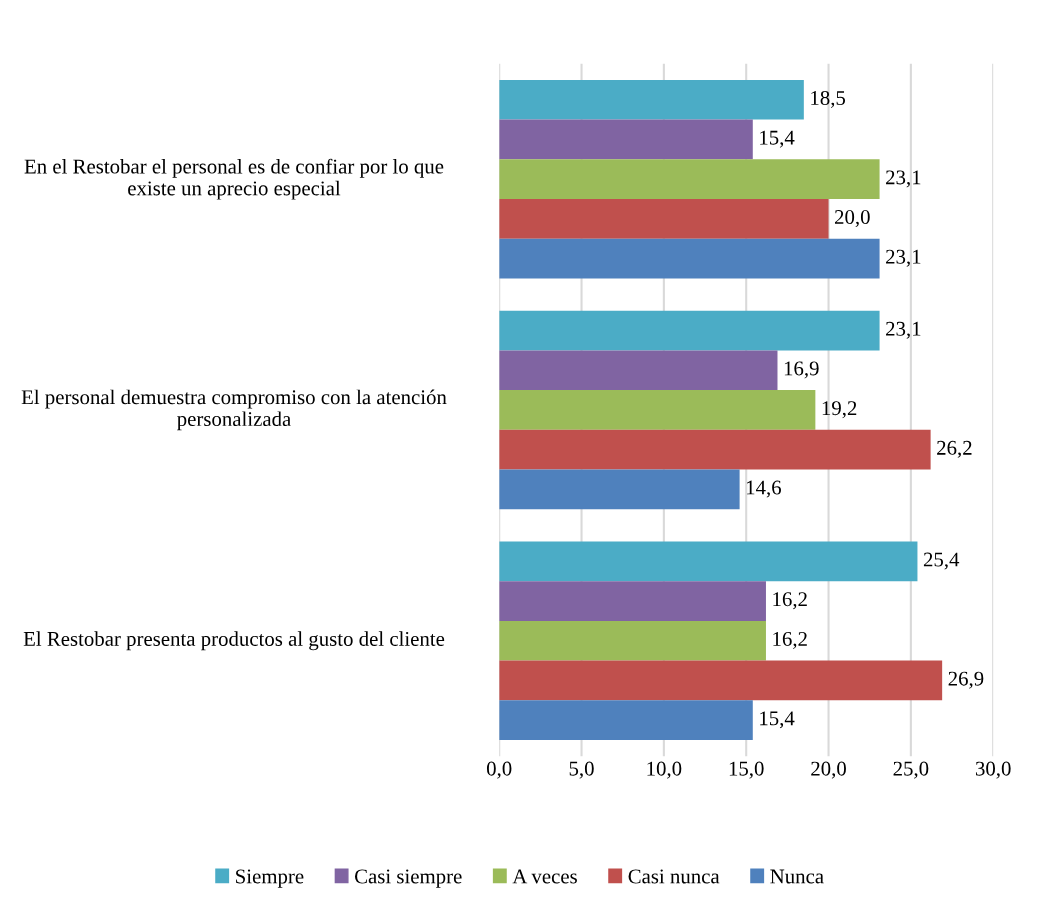 The height and width of the screenshot is (911, 1040). I want to click on legend-label: Nunca, so click(797, 876).